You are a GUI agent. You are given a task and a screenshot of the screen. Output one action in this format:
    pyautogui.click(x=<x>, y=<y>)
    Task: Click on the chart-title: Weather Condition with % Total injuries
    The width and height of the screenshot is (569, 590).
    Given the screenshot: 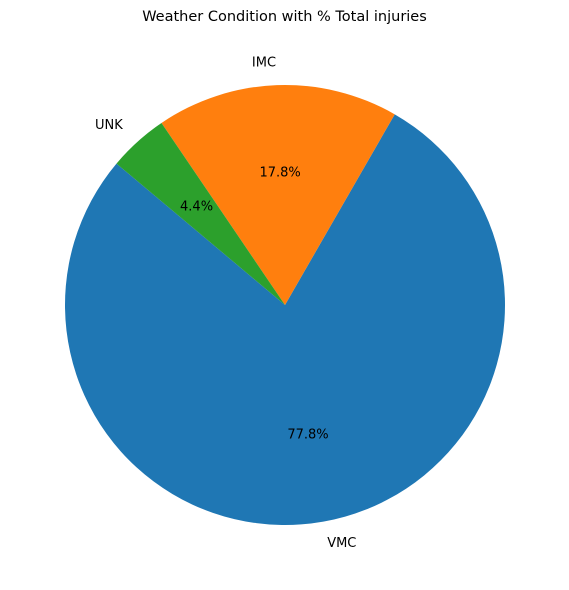 What is the action you would take?
    pyautogui.click(x=284, y=17)
    